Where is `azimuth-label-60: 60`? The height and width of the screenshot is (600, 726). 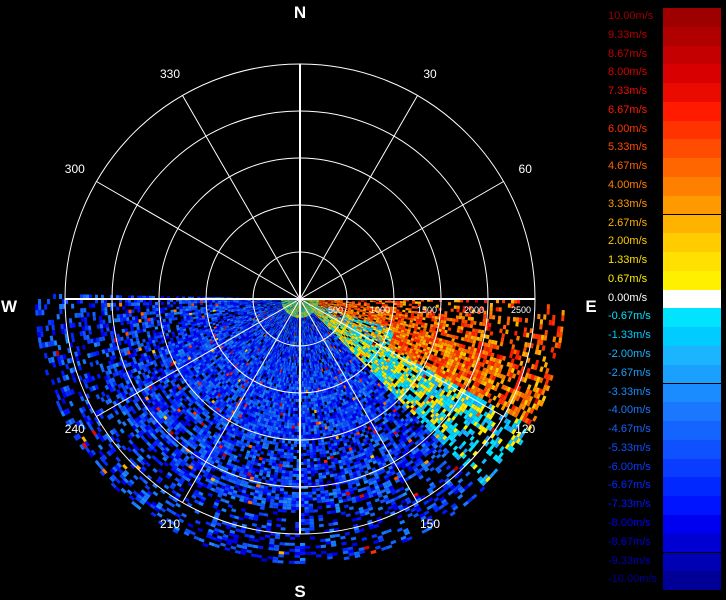 azimuth-label-60: 60 is located at coordinates (526, 169).